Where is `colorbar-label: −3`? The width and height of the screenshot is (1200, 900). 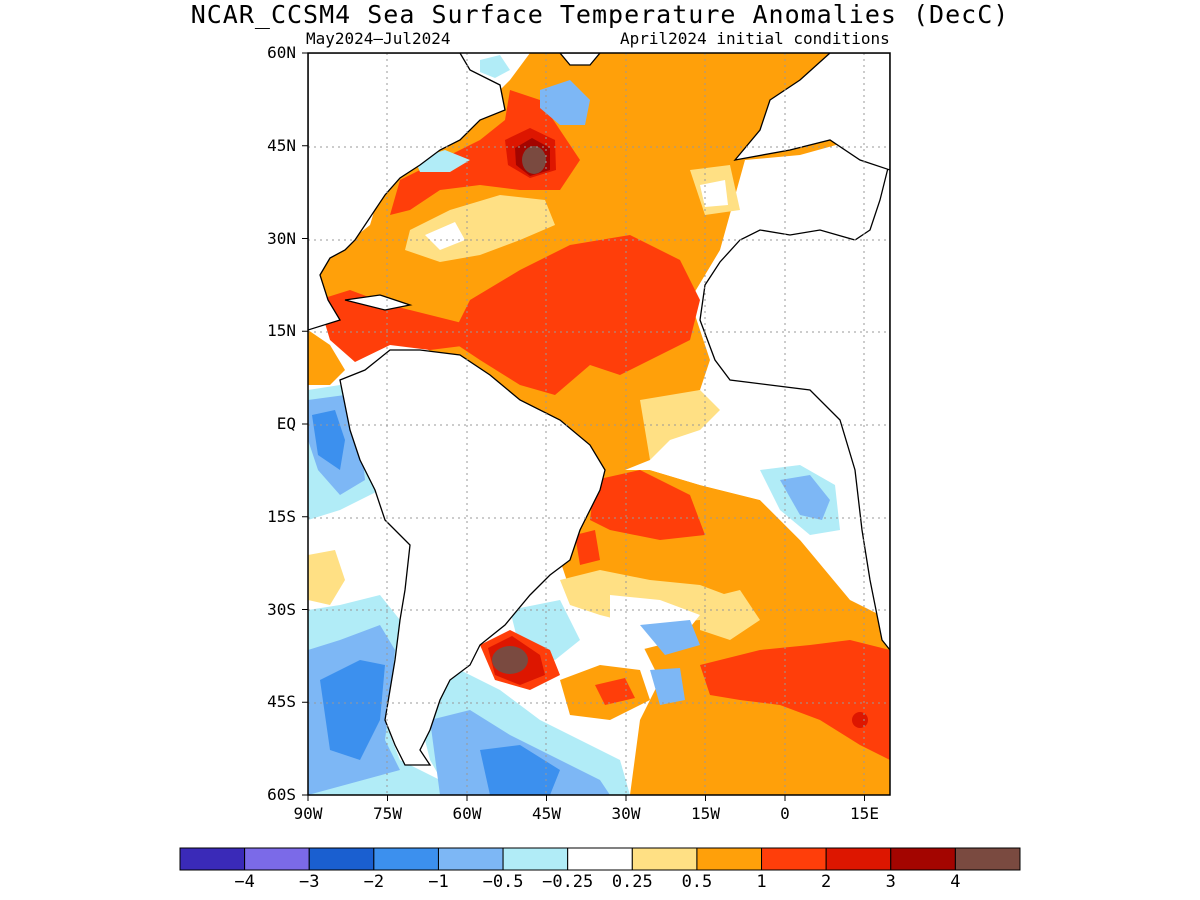 colorbar-label: −3 is located at coordinates (309, 882).